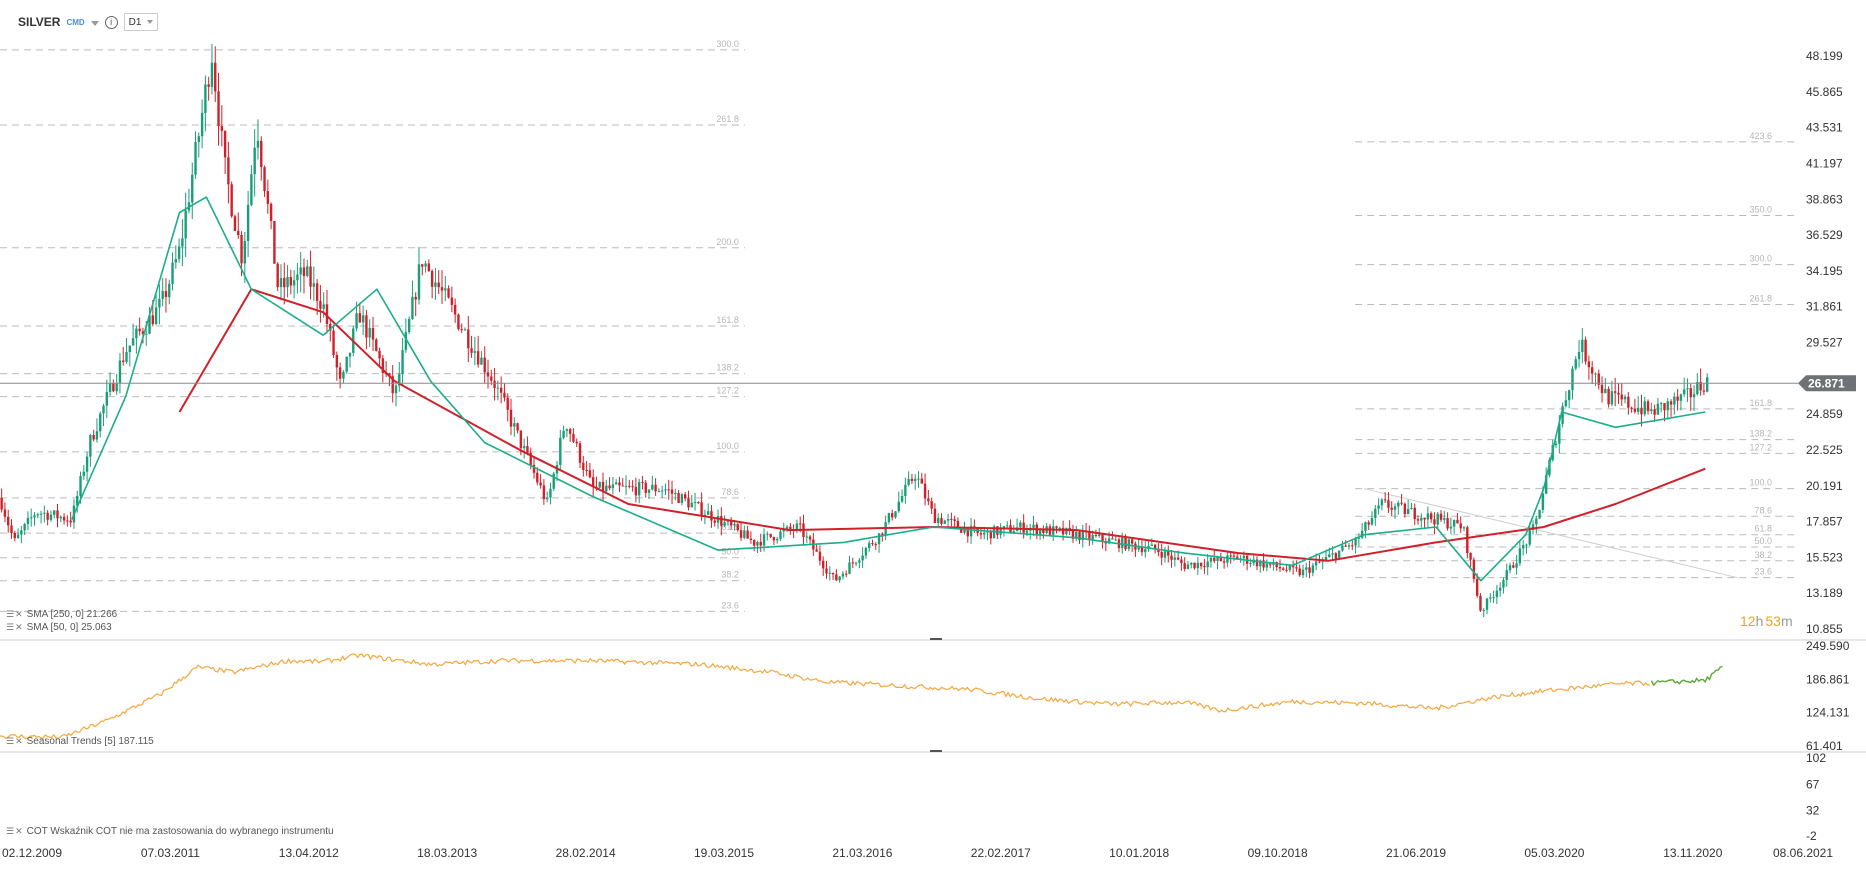 The width and height of the screenshot is (1866, 870). Describe the element at coordinates (447, 853) in the screenshot. I see `x-tick-label: 18.03.2013` at that location.